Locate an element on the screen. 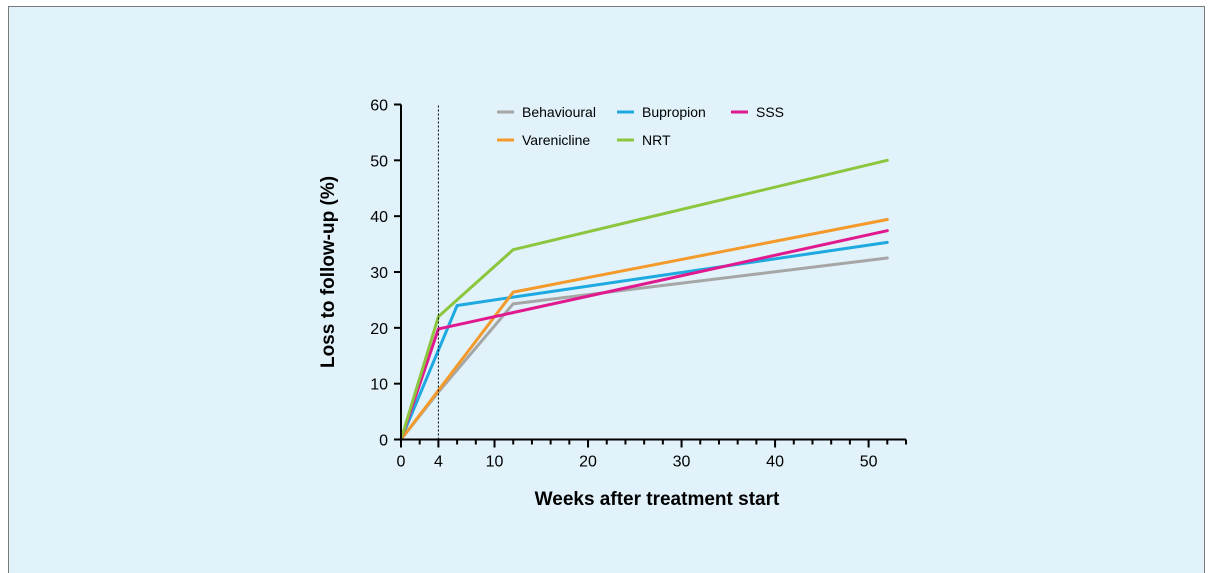 The image size is (1213, 573). y-tick-label: 20 is located at coordinates (379, 329).